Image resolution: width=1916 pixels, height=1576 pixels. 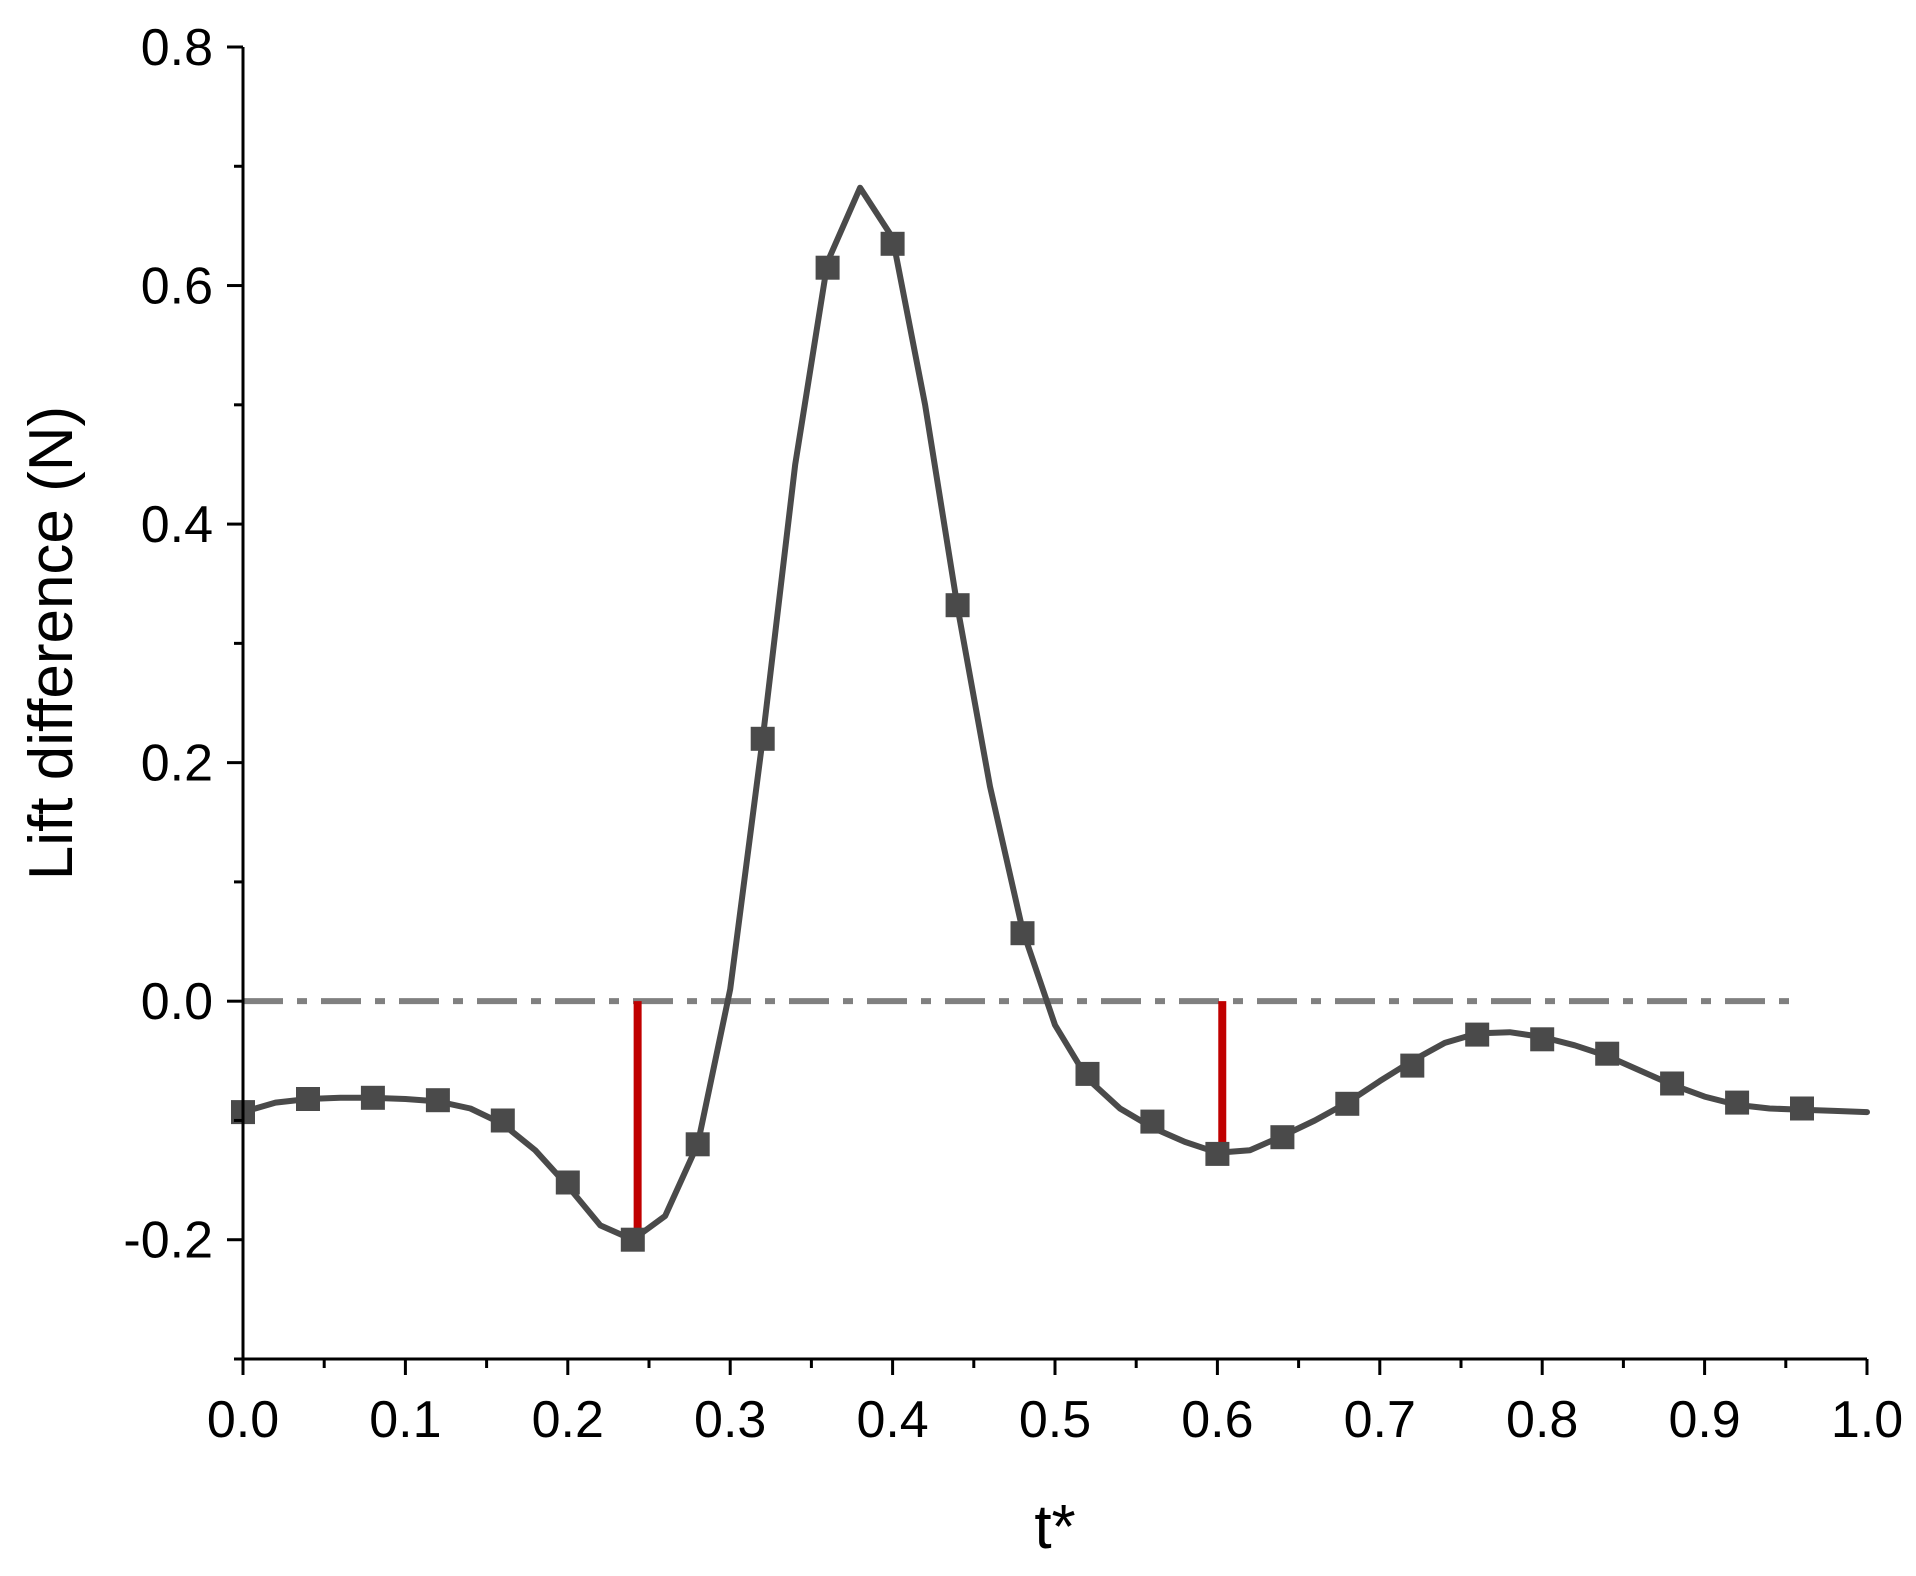 What do you see at coordinates (1217, 1420) in the screenshot?
I see `x-tick-label: 0.6` at bounding box center [1217, 1420].